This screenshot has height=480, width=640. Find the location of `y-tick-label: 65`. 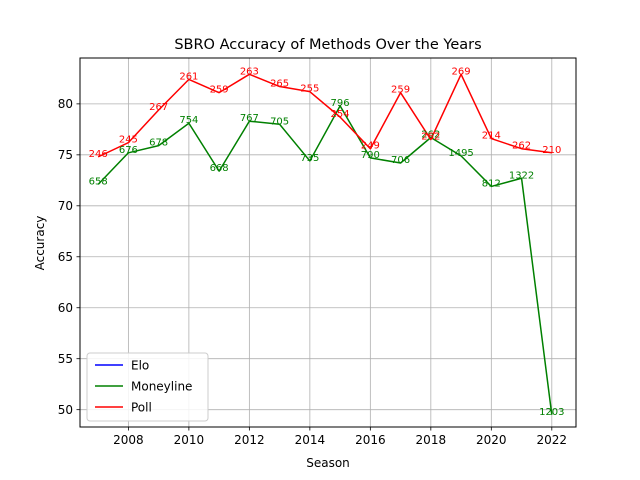

y-tick-label: 65 is located at coordinates (65, 257).